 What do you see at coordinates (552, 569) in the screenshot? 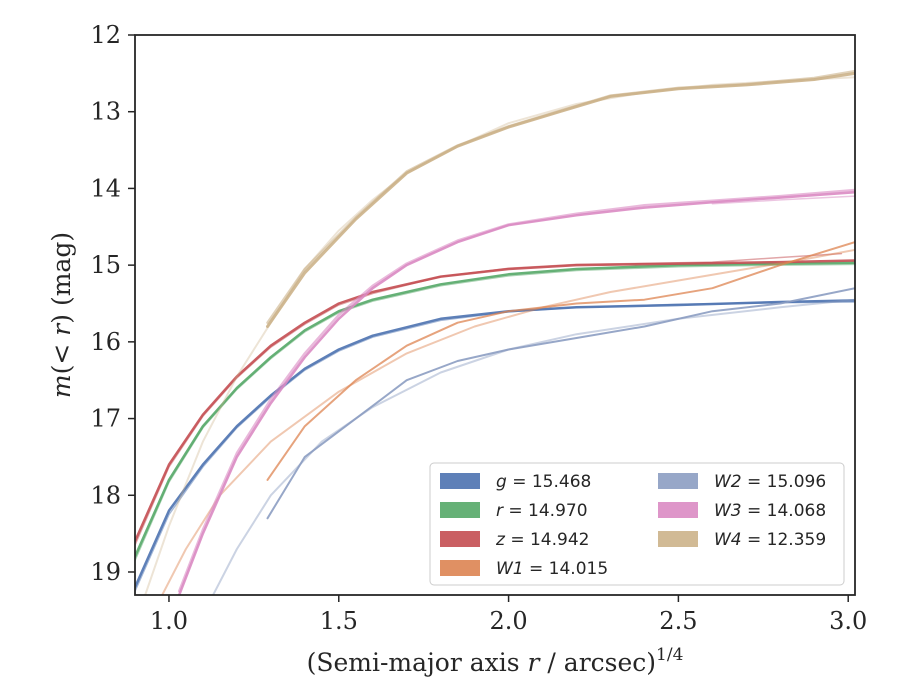
I see `legend-label-w1: W1 = 14.015` at bounding box center [552, 569].